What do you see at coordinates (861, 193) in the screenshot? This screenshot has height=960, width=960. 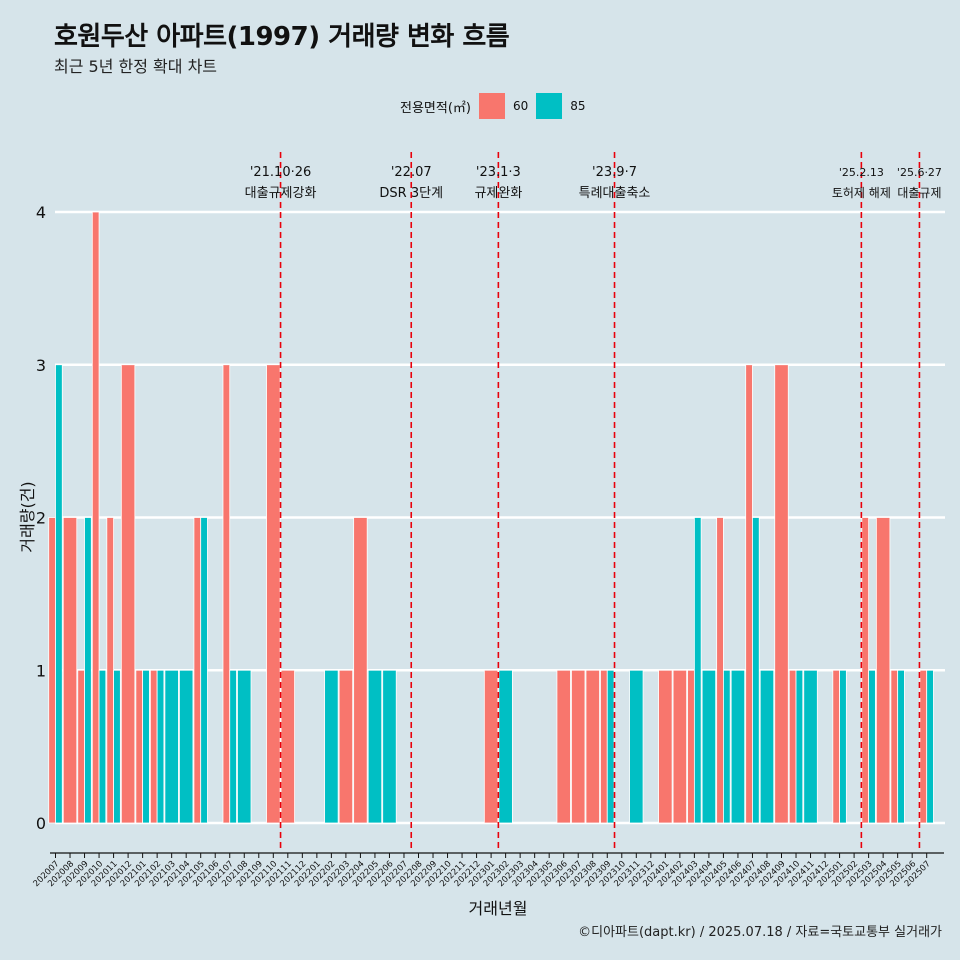 I see `event-label: 토허제 해제` at bounding box center [861, 193].